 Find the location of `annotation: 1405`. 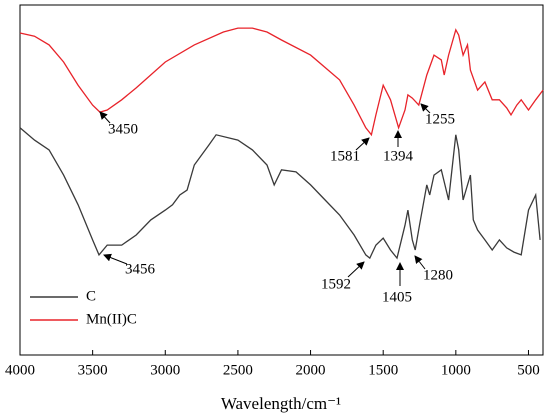

annotation: 1405 is located at coordinates (397, 297).